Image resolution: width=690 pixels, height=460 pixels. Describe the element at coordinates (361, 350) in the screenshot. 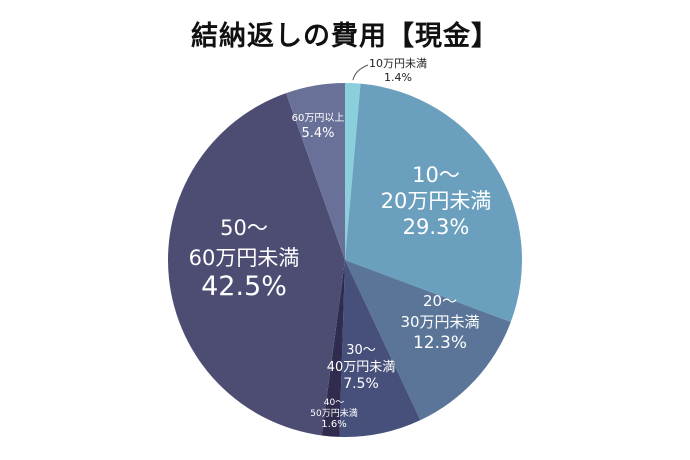

I see `slice-label-line: 30〜` at that location.